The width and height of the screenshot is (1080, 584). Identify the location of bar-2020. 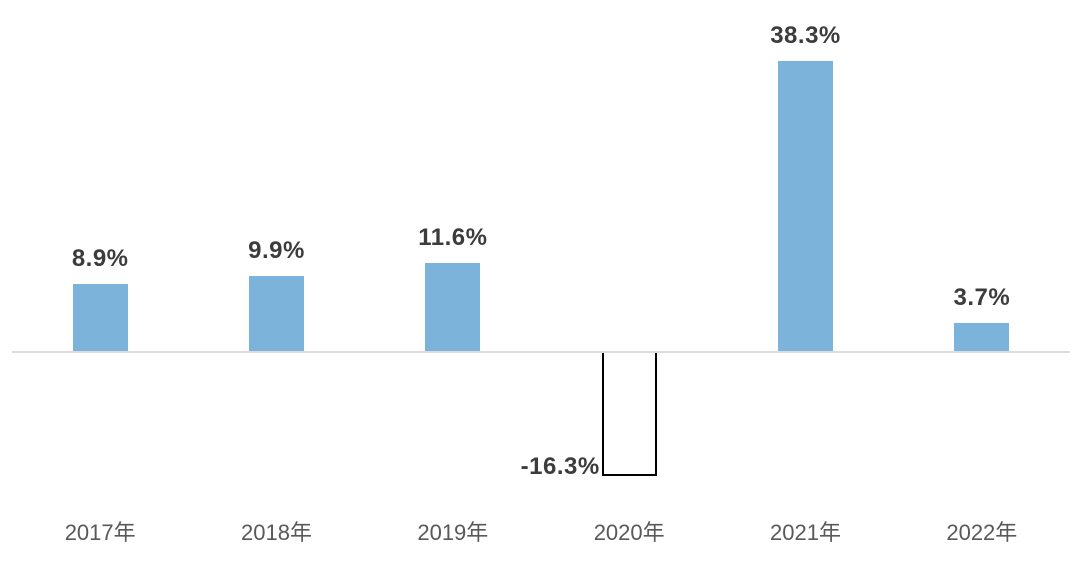
(629, 414).